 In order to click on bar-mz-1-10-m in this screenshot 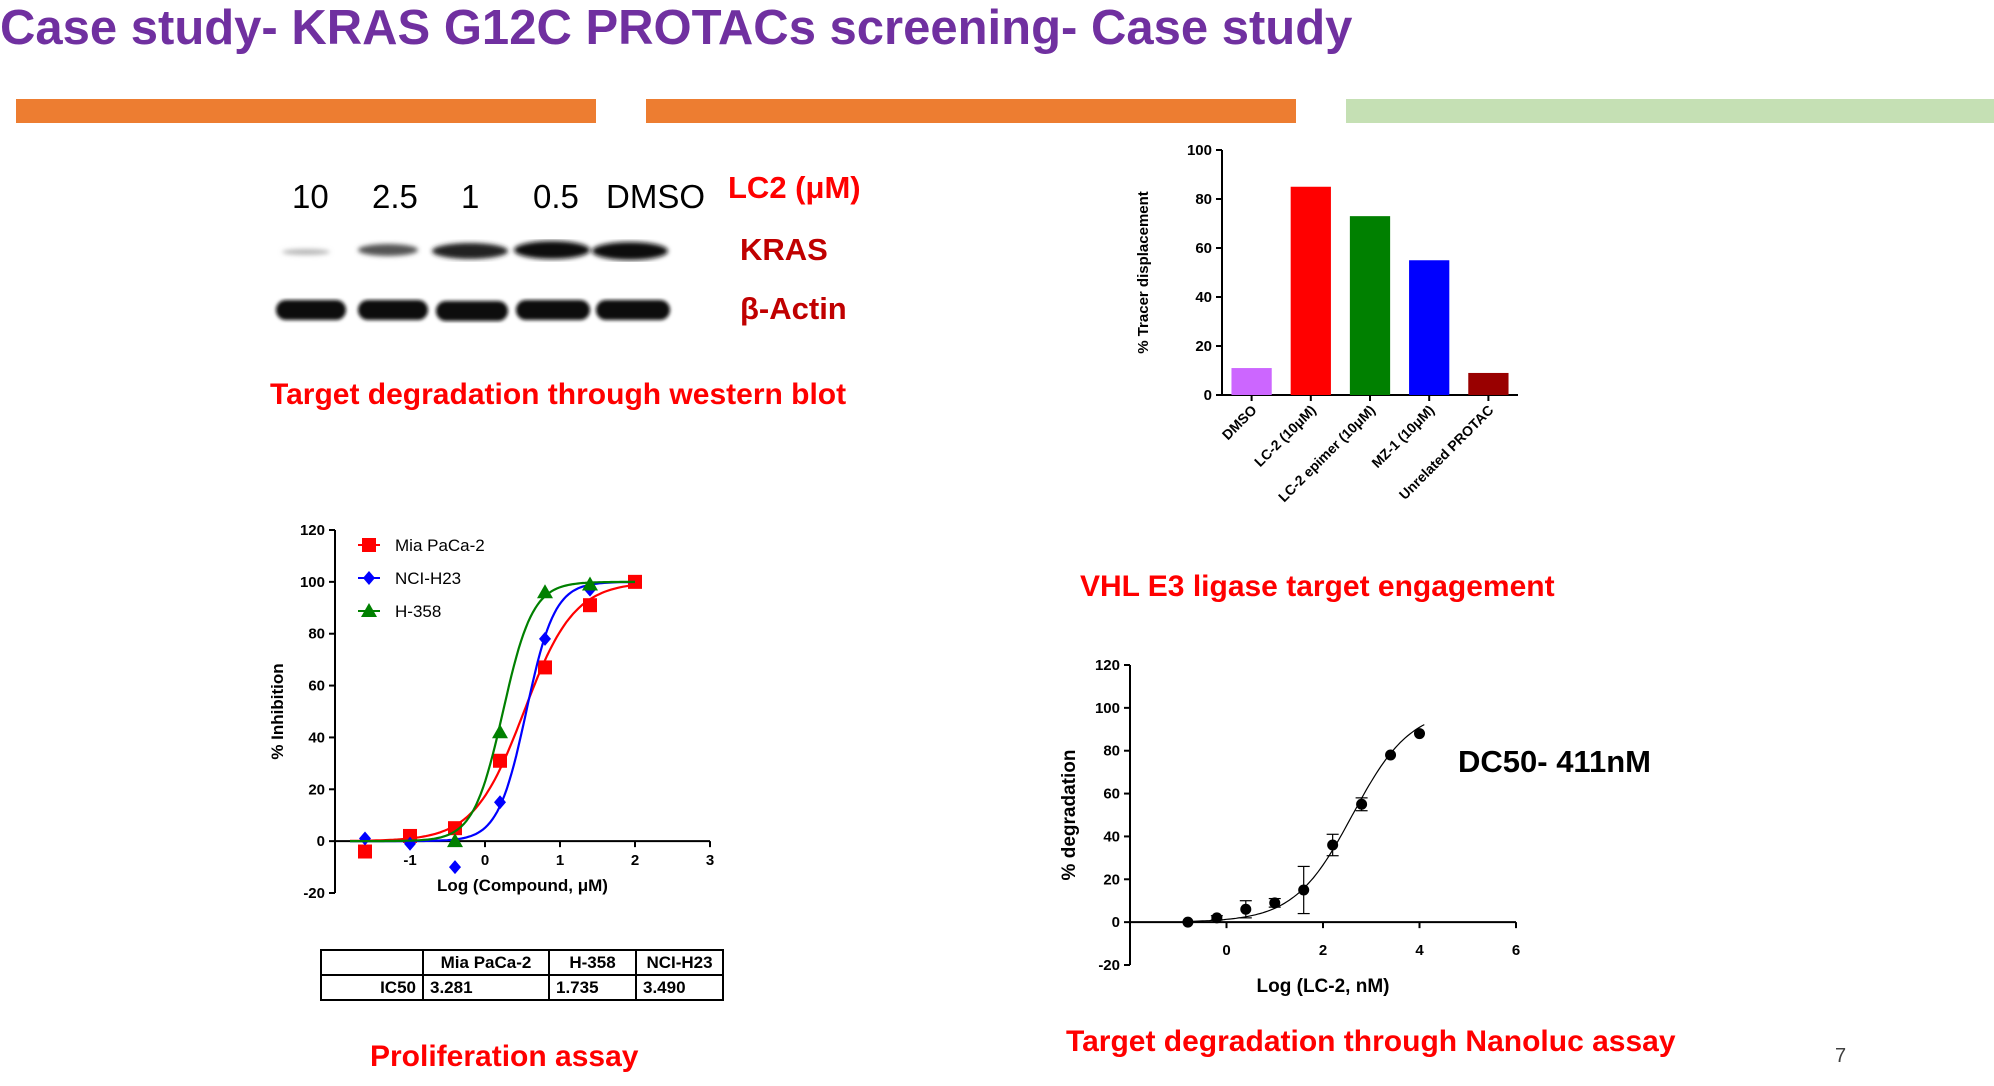, I will do `click(1429, 327)`.